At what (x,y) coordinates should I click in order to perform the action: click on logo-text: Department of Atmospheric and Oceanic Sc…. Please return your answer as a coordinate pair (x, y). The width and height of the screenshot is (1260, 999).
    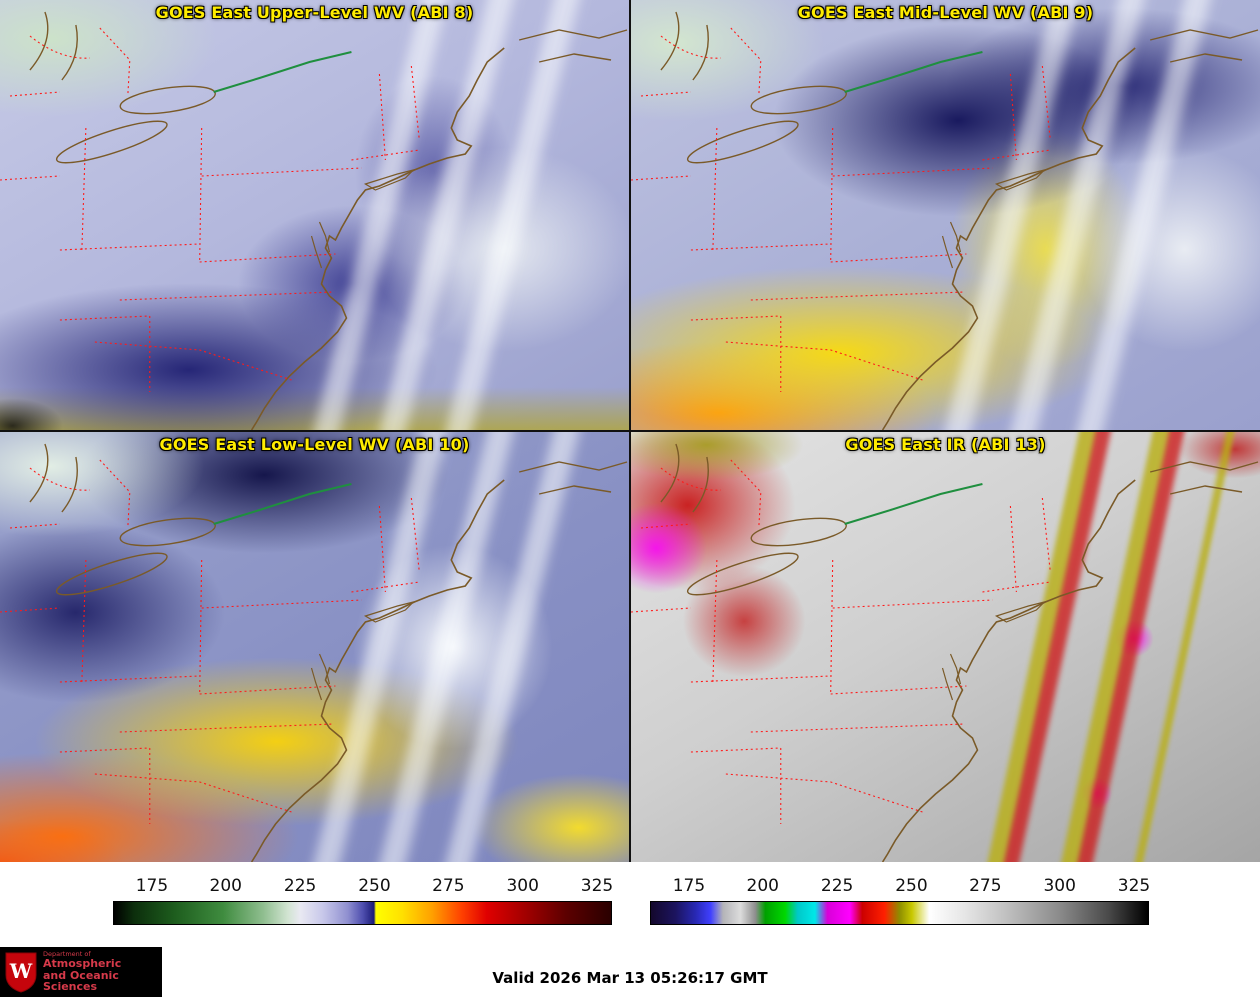
    Looking at the image, I should click on (100, 971).